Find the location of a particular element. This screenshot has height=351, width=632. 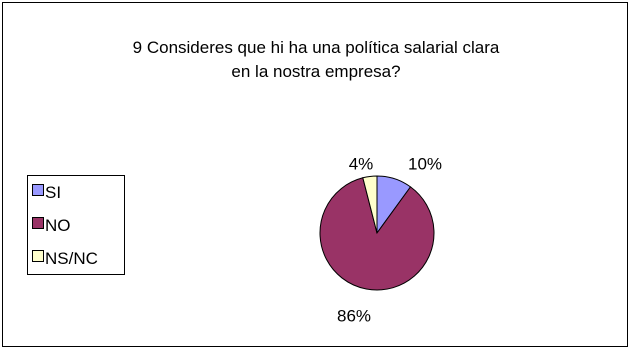

legend-label-no: NO is located at coordinates (58, 225).